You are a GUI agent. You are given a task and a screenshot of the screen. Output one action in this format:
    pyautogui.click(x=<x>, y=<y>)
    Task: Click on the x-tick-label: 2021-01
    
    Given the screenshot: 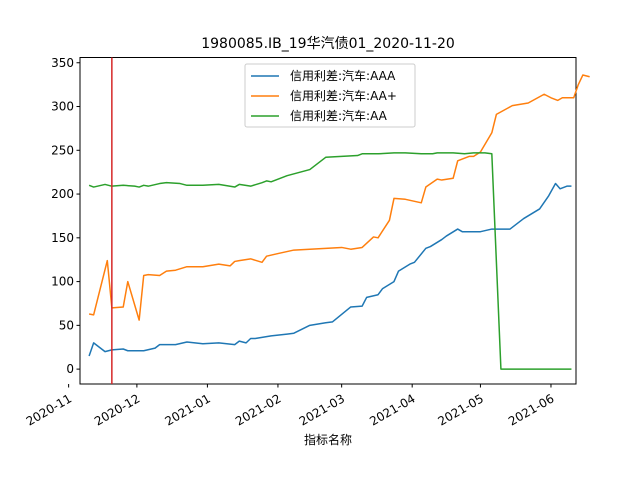 What is the action you would take?
    pyautogui.click(x=187, y=409)
    